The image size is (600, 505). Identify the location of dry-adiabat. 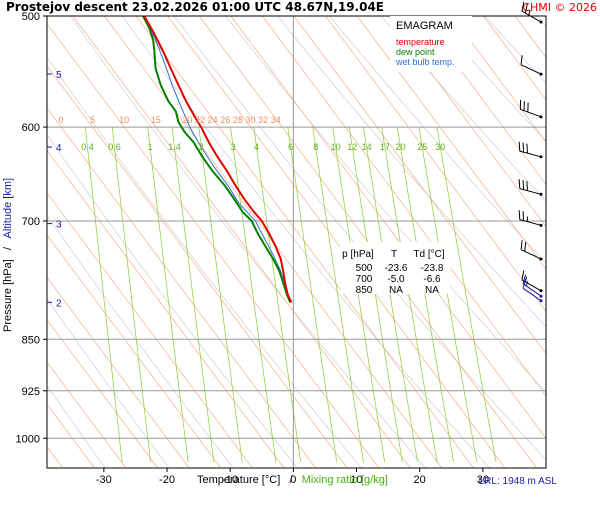
(594, 242).